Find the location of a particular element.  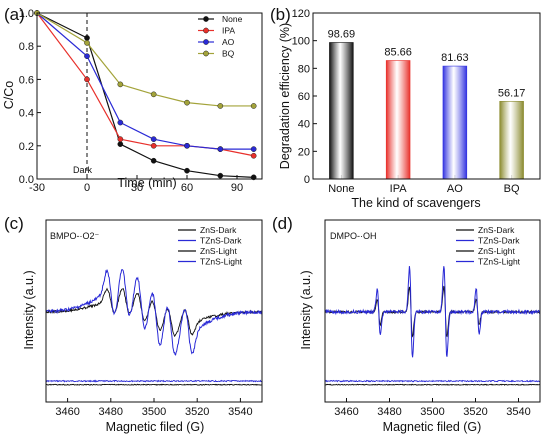

panel-b-label: (b) is located at coordinates (280, 14).